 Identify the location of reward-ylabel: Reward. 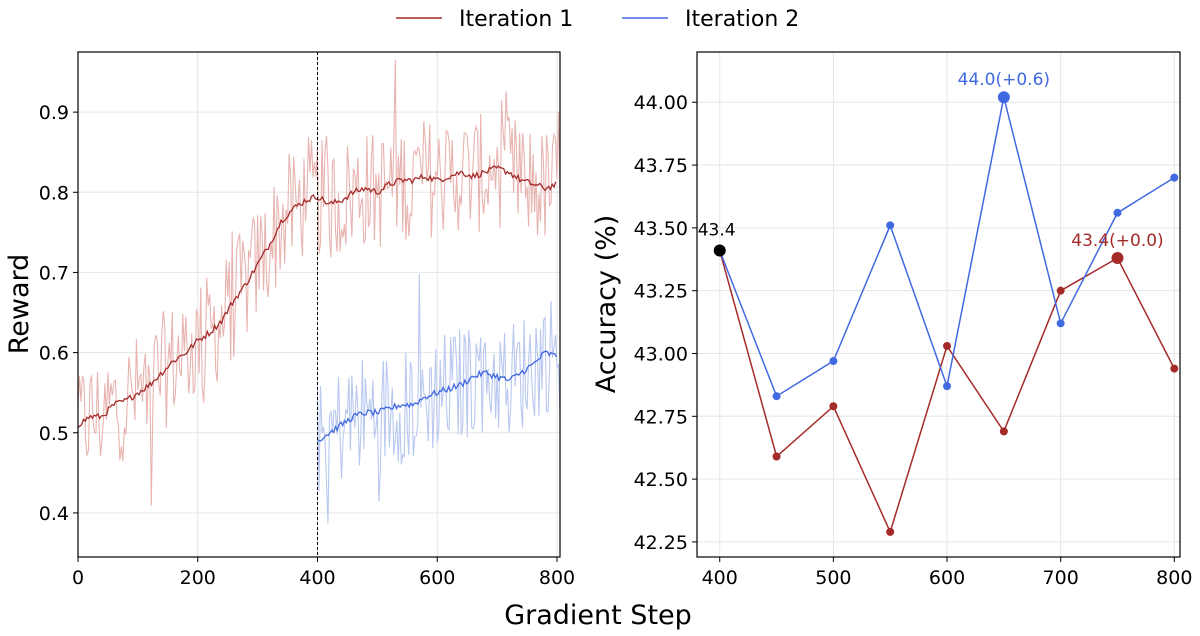
(19, 304).